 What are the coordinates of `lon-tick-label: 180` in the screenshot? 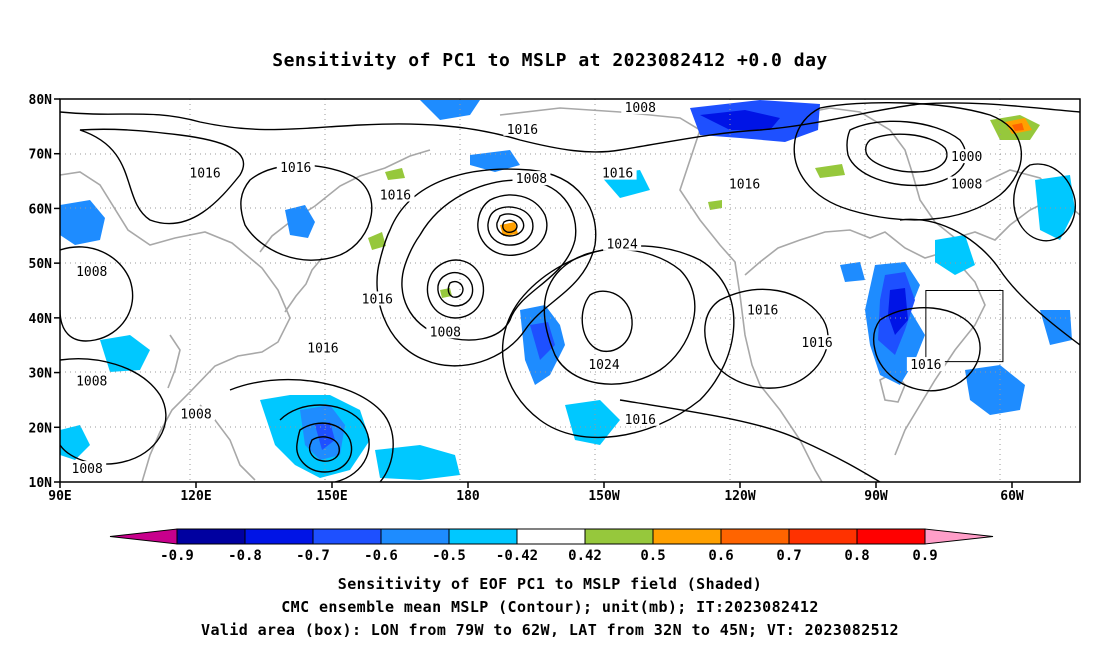 It's located at (468, 496).